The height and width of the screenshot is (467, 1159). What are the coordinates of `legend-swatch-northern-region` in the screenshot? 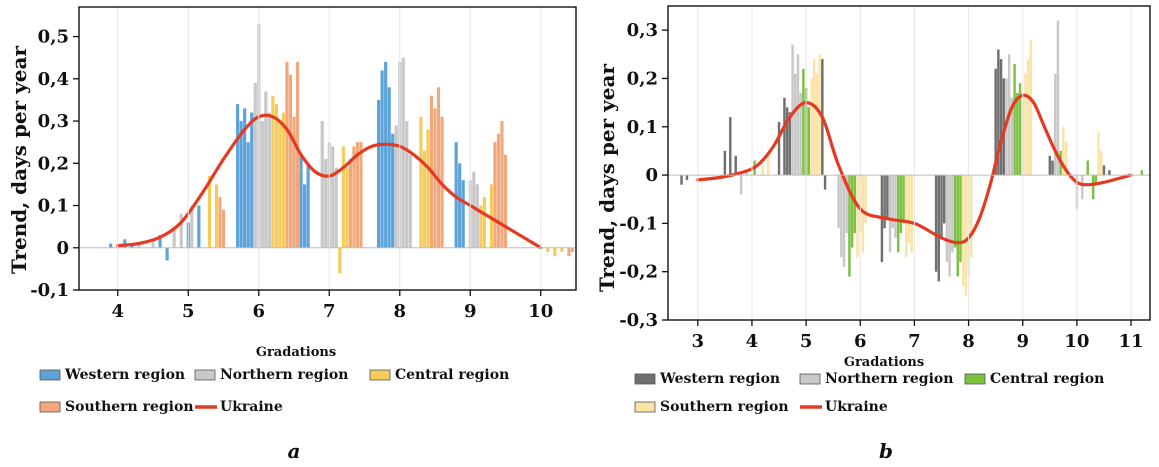 It's located at (810, 379).